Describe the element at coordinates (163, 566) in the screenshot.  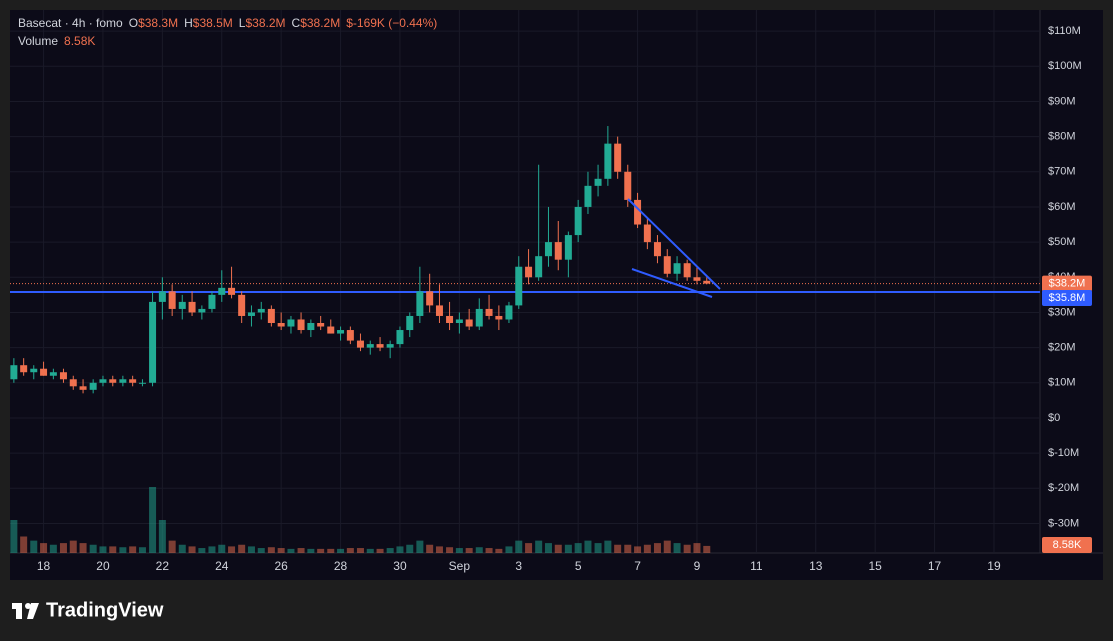
I see `x-tick-label: 22` at that location.